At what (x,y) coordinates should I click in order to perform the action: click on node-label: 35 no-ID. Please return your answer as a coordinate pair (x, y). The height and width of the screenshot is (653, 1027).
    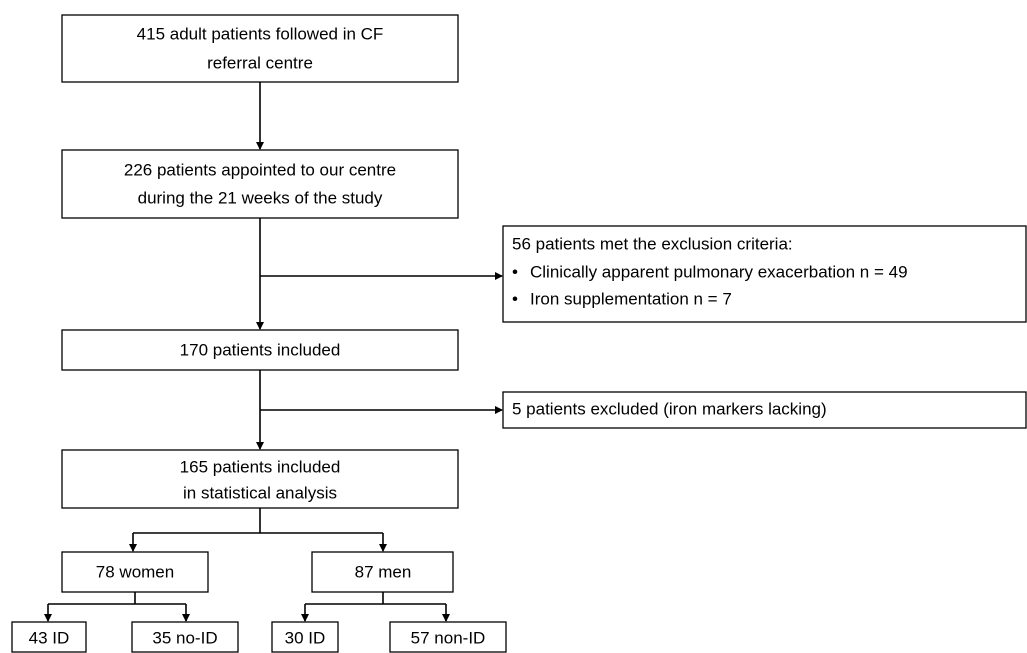
    Looking at the image, I should click on (184, 637).